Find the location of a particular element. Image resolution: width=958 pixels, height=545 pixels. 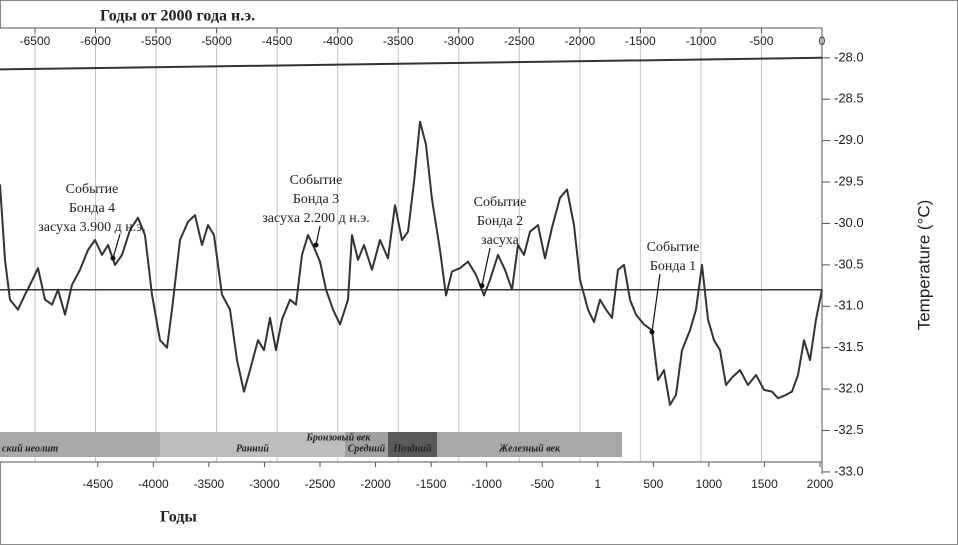

x2-tick-label: -5500 is located at coordinates (156, 41).